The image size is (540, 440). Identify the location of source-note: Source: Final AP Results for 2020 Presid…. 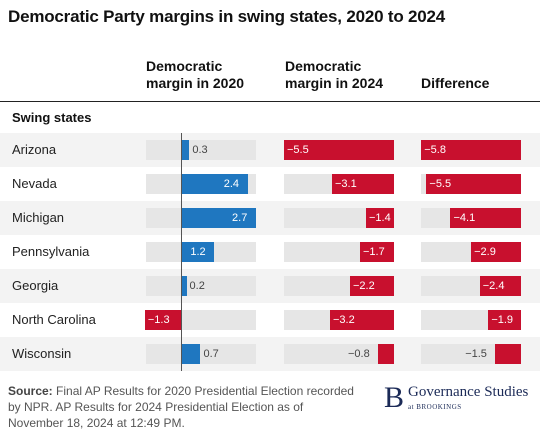
(183, 407).